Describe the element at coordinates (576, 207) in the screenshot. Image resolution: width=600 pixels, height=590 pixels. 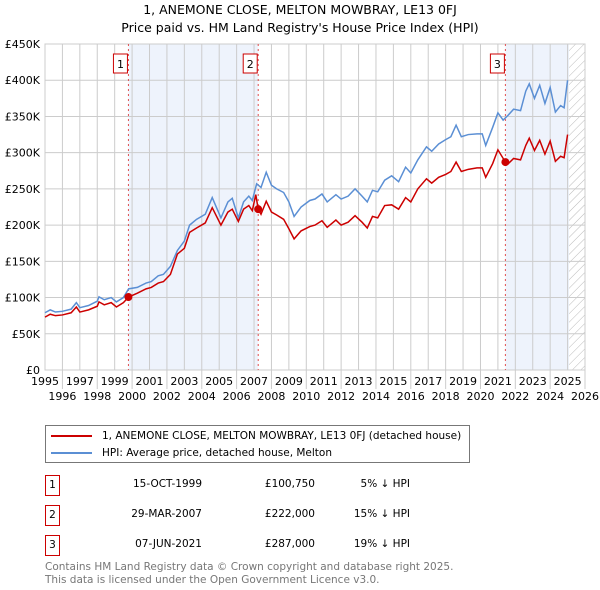
I see `forecast-hatch` at that location.